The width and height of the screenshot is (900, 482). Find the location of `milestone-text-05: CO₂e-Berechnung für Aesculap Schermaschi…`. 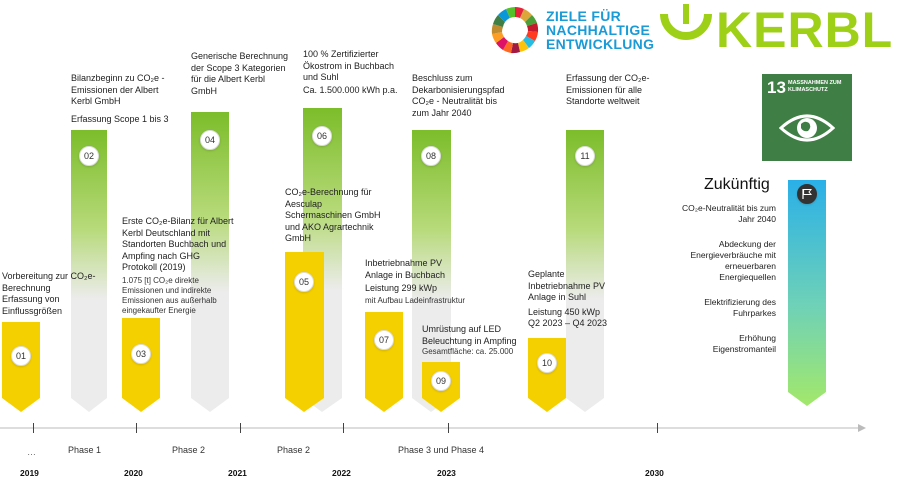

milestone-text-05: CO₂e-Berechnung für Aesculap Schermaschi… is located at coordinates (340, 216).